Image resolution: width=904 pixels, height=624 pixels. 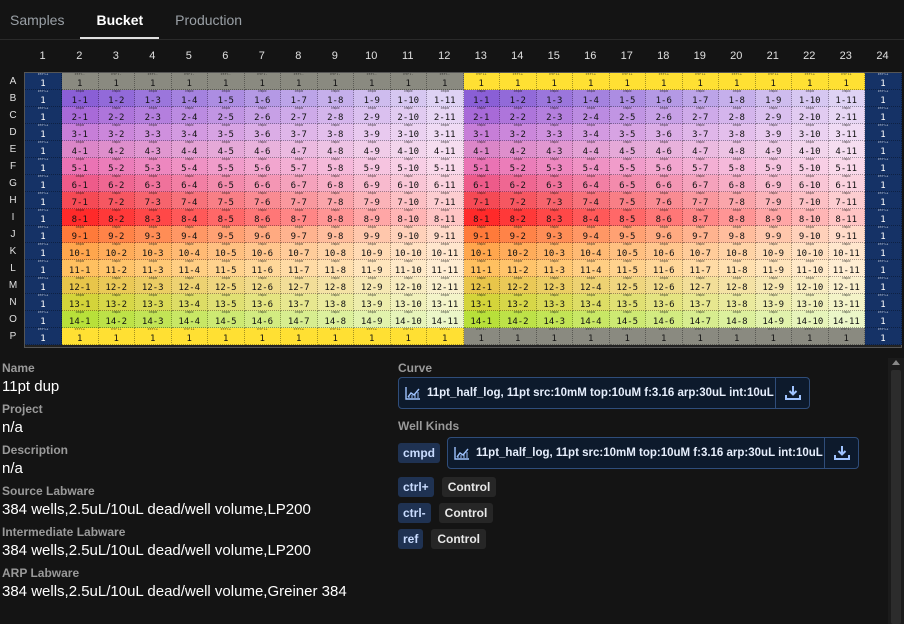 I want to click on plate-well: cmpd 10-9, so click(x=773, y=251).